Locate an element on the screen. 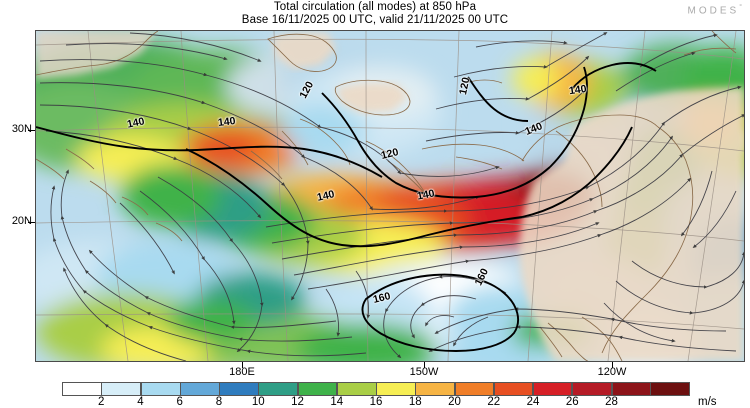 Image resolution: width=750 pixels, height=408 pixels. colorbar-label-20: 20 is located at coordinates (454, 402).